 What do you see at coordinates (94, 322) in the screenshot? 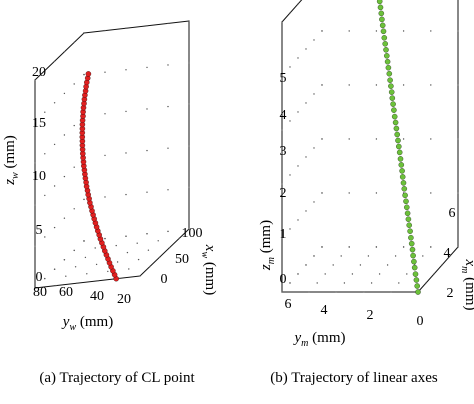
I see `y-axis-label-unit: (mm)` at bounding box center [94, 322].